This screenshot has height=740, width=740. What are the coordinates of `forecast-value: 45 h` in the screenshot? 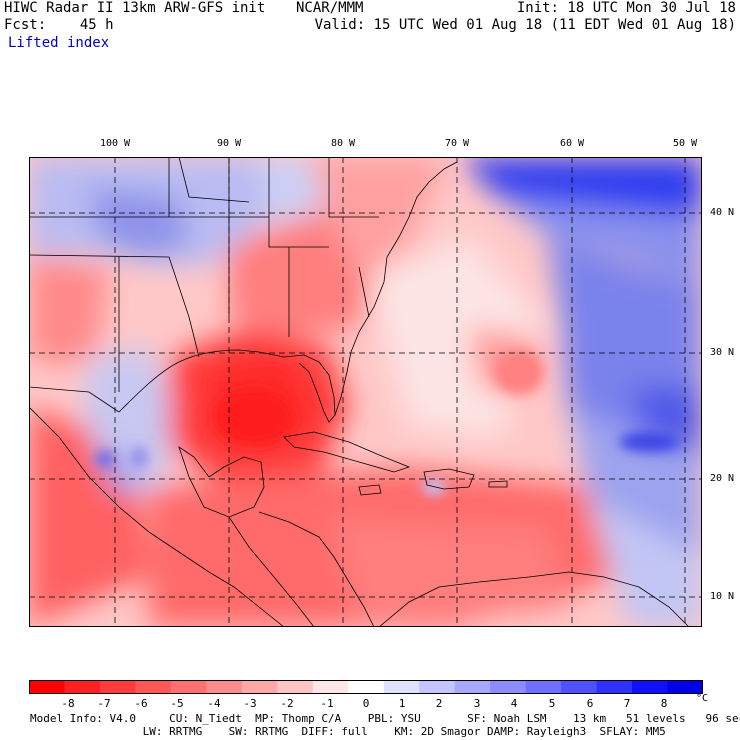 It's located at (96, 25).